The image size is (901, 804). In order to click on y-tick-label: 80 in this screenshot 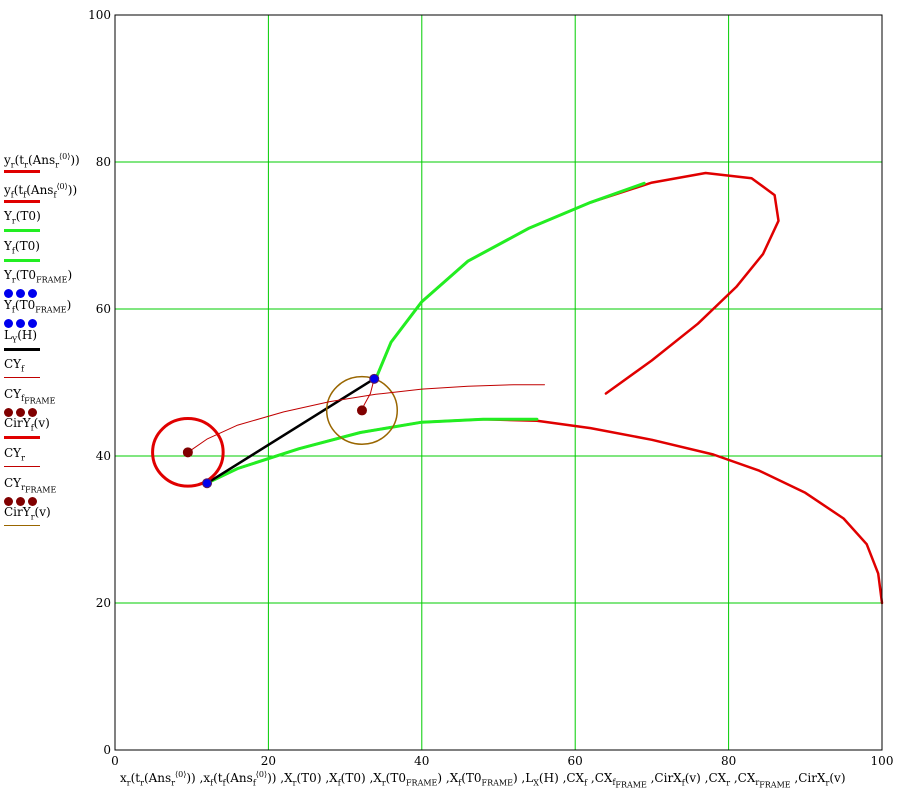, I will do `click(103, 162)`.